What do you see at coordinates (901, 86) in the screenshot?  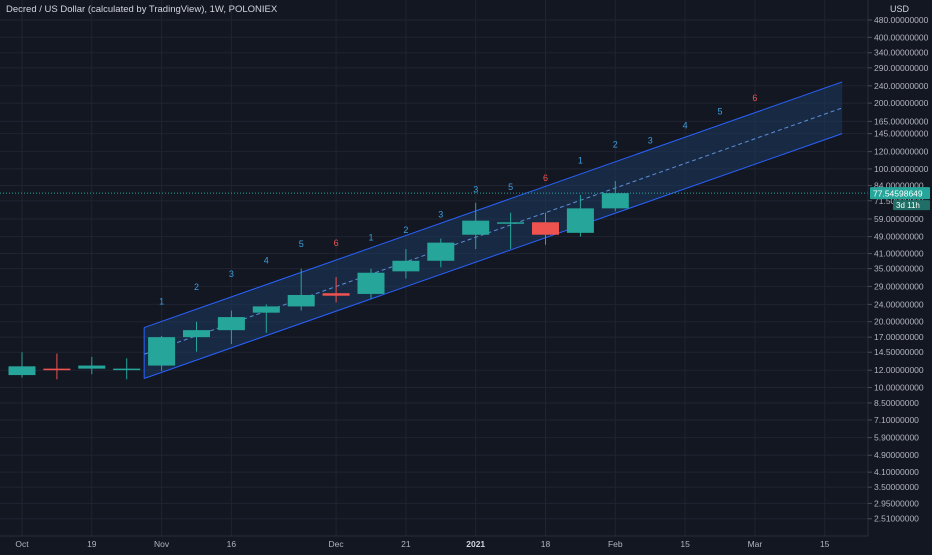 I see `price-tick-label: 240.00000000` at bounding box center [901, 86].